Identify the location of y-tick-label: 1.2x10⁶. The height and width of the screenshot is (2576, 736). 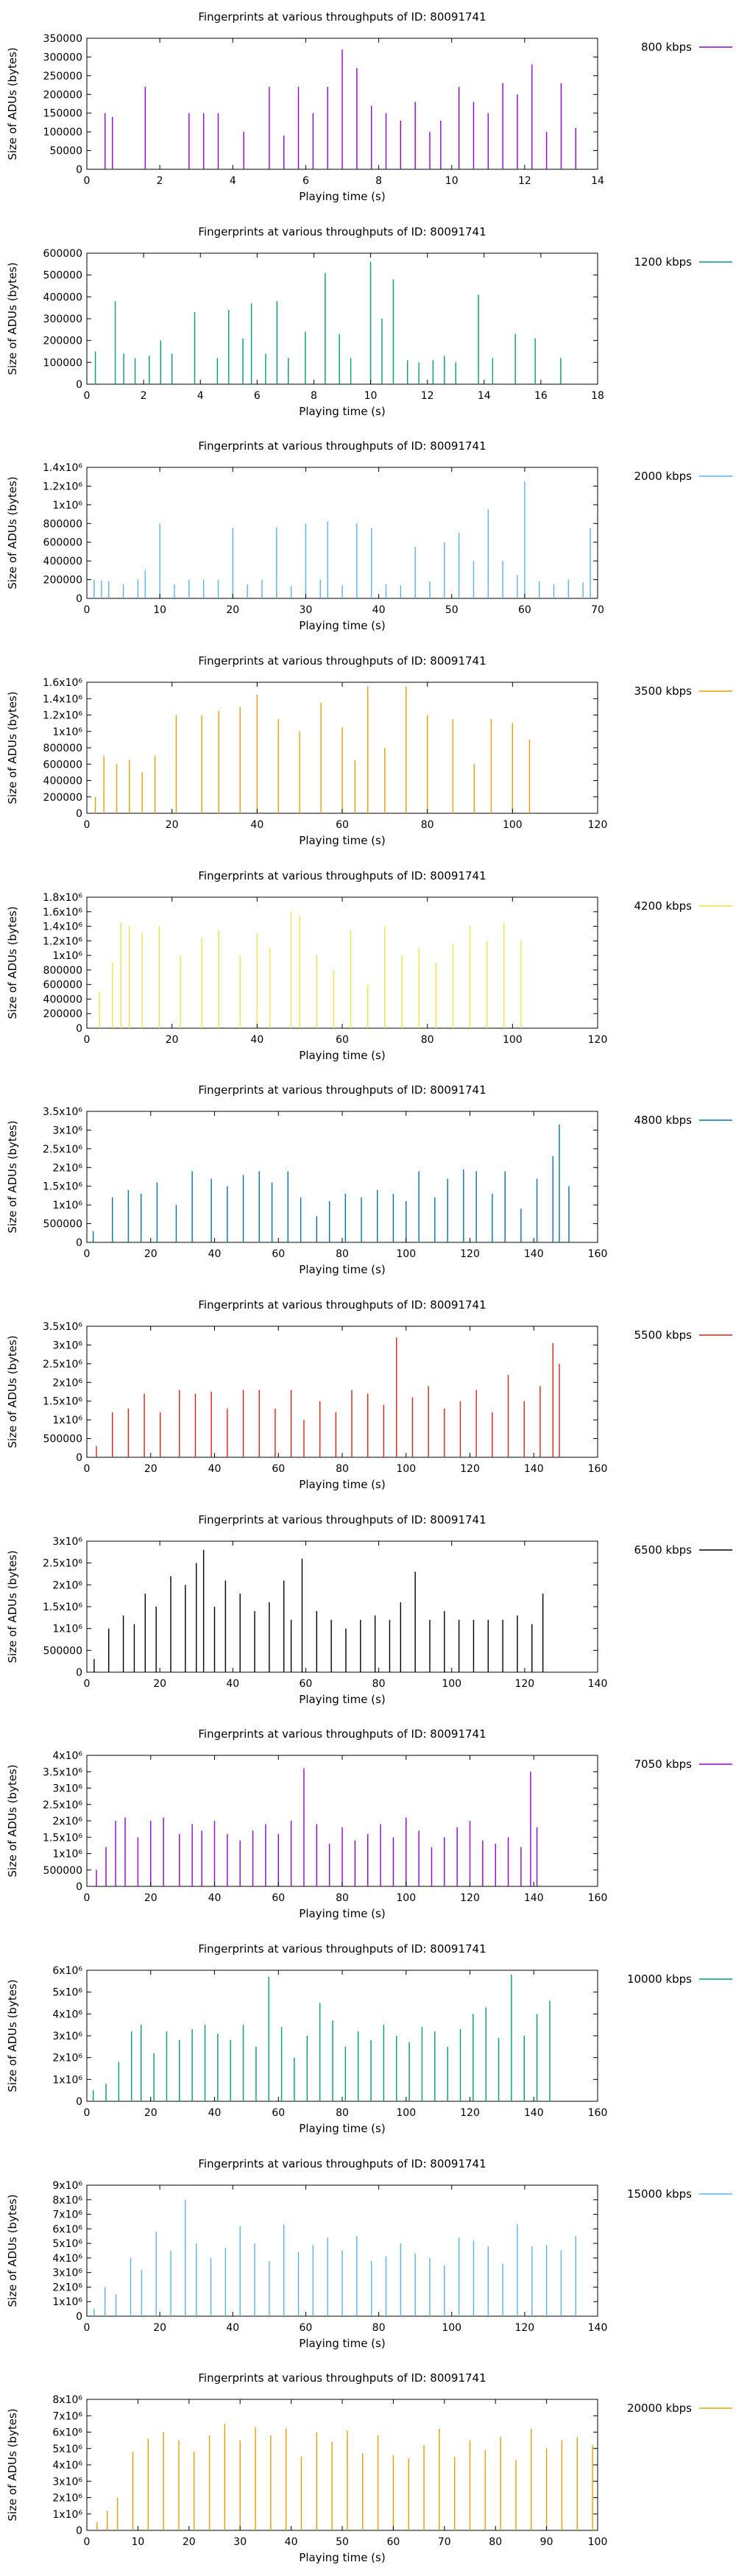
(62, 941).